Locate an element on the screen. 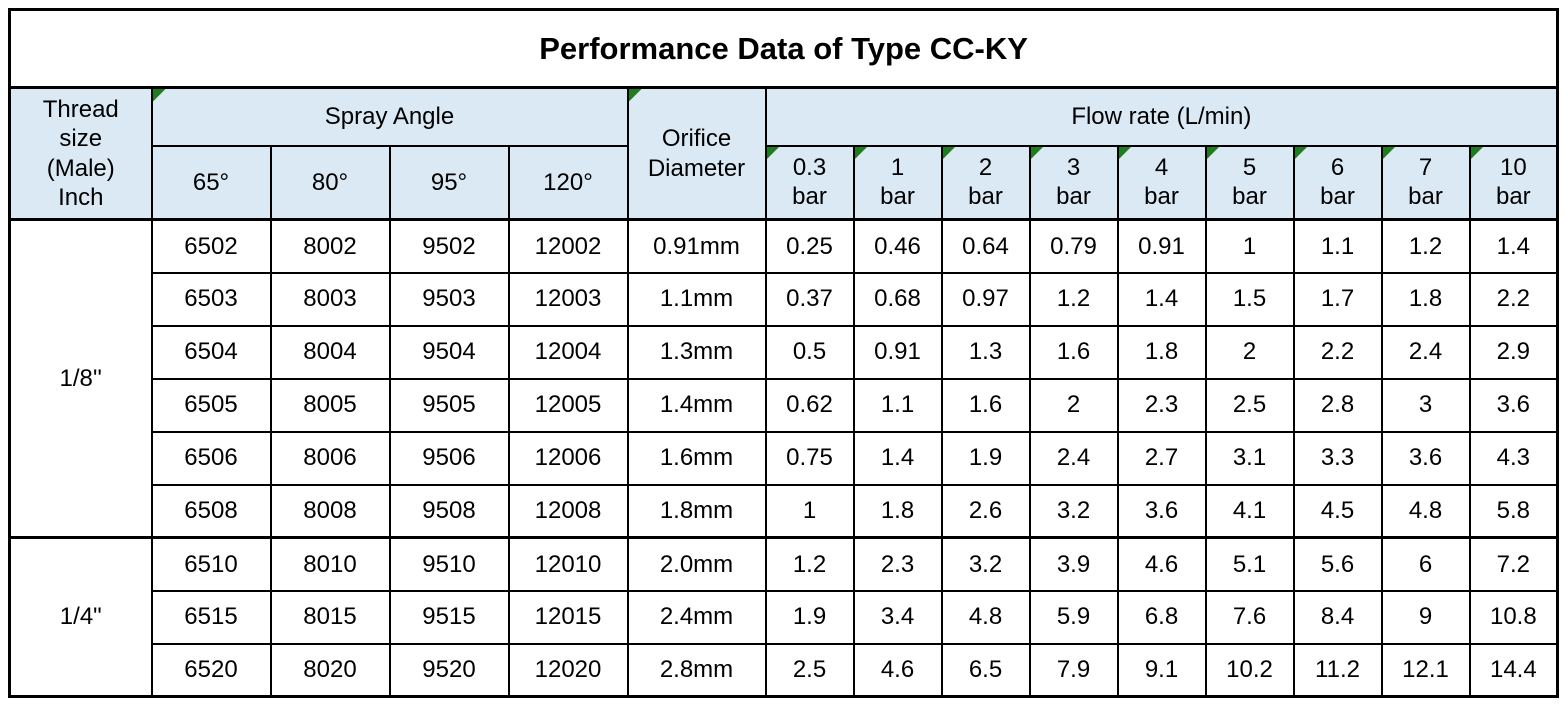  flow-rate-cell: 0.37 is located at coordinates (809, 299).